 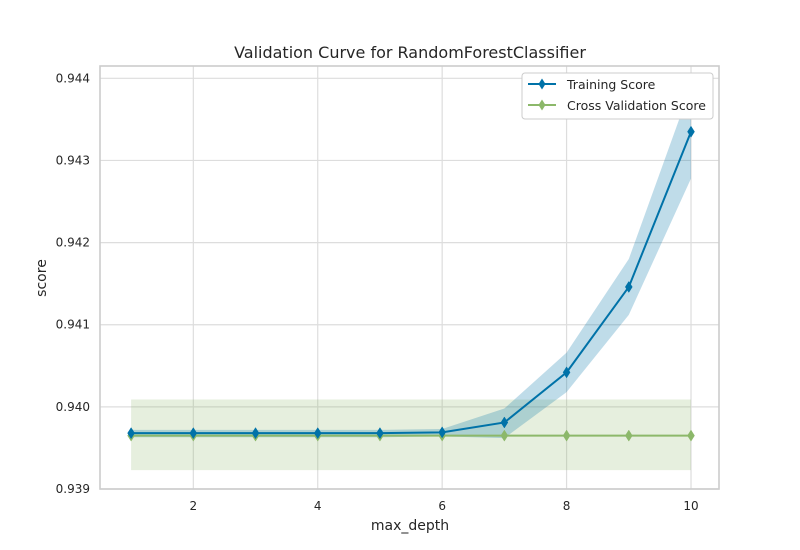 I want to click on legend-training-marker, so click(x=542, y=84).